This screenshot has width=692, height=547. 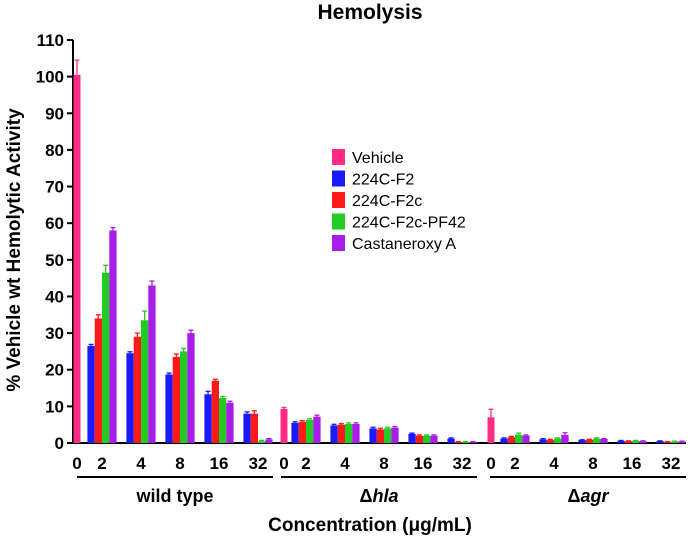 I want to click on x-axis-label: Concentration (μg/mL), so click(x=370, y=525).